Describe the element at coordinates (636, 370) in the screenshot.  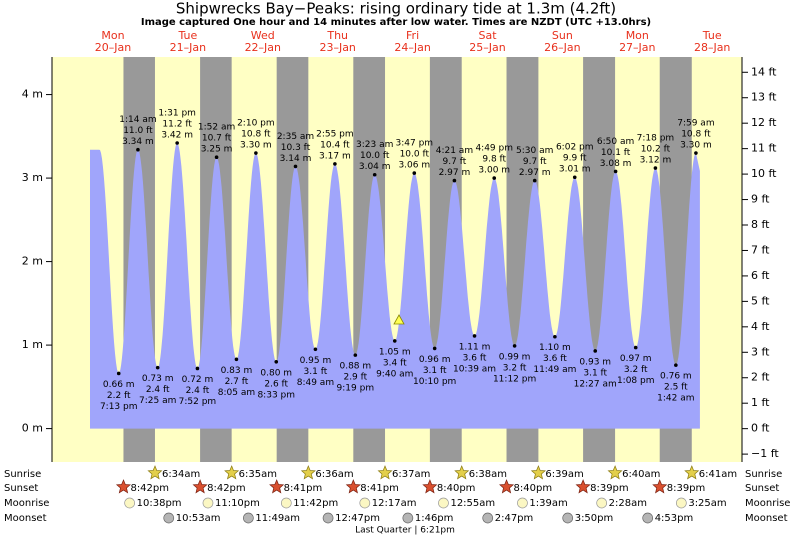
I see `tide-label: 3.2 ft` at that location.